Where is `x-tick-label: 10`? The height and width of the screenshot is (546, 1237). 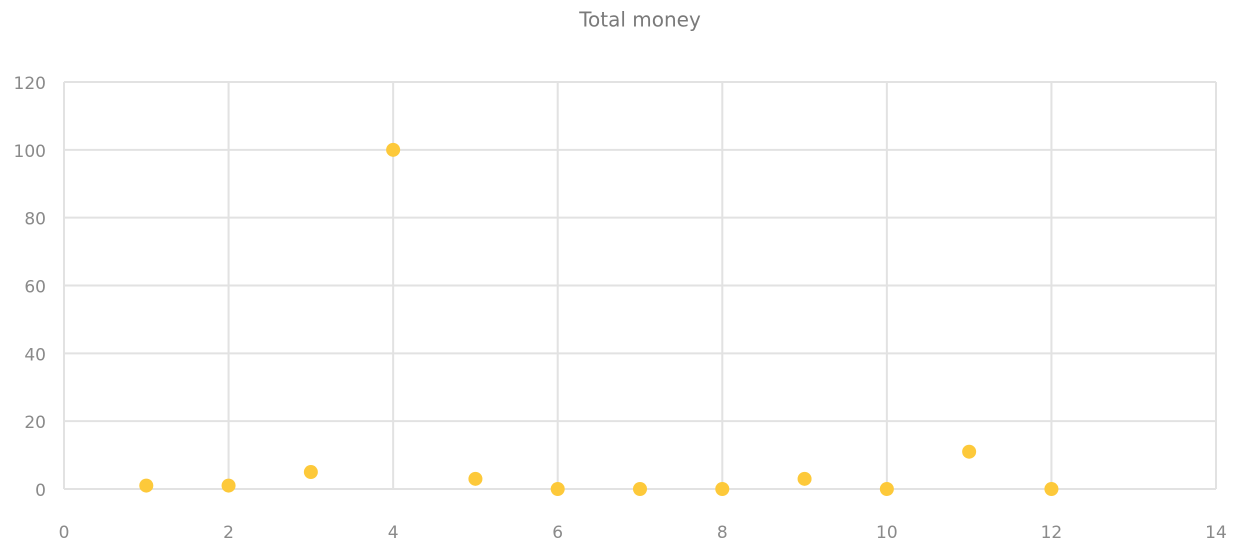
x-tick-label: 10 is located at coordinates (887, 533).